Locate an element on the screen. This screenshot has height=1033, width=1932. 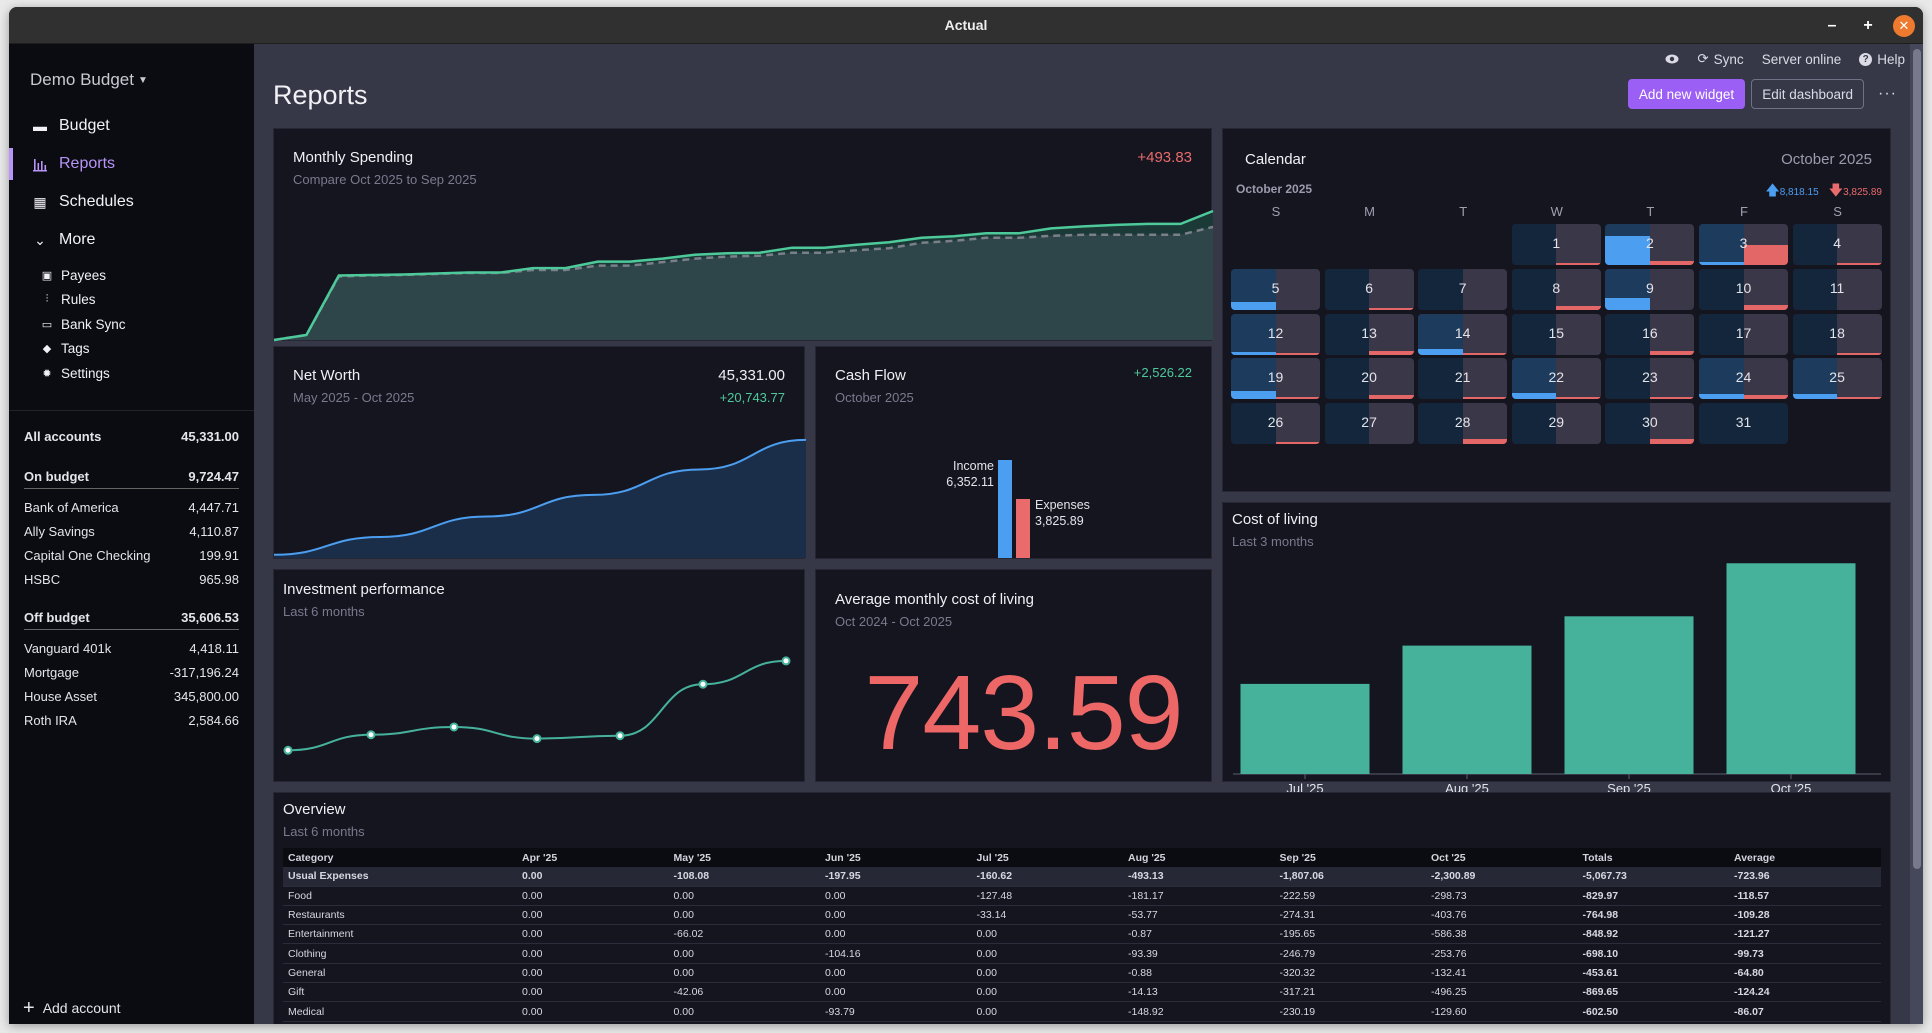
calendar-day: 28 is located at coordinates (1463, 424).